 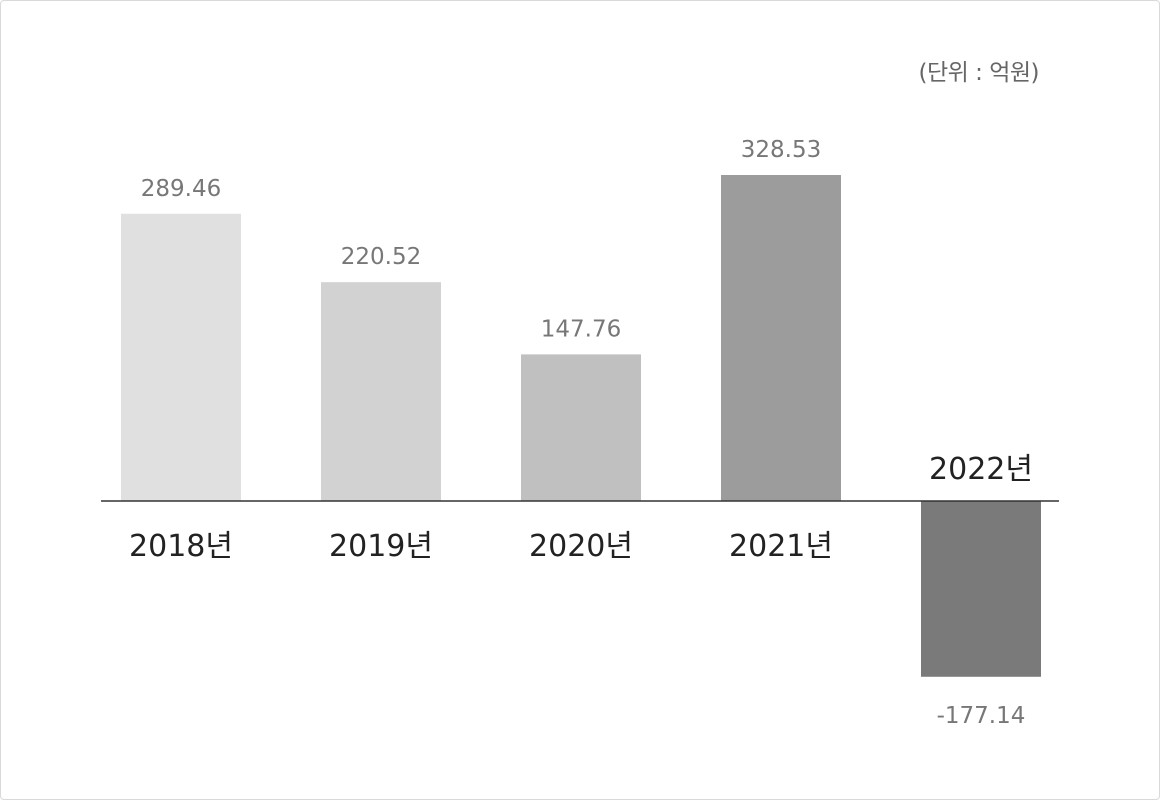 I want to click on category-label-3: 2021년, so click(x=781, y=546).